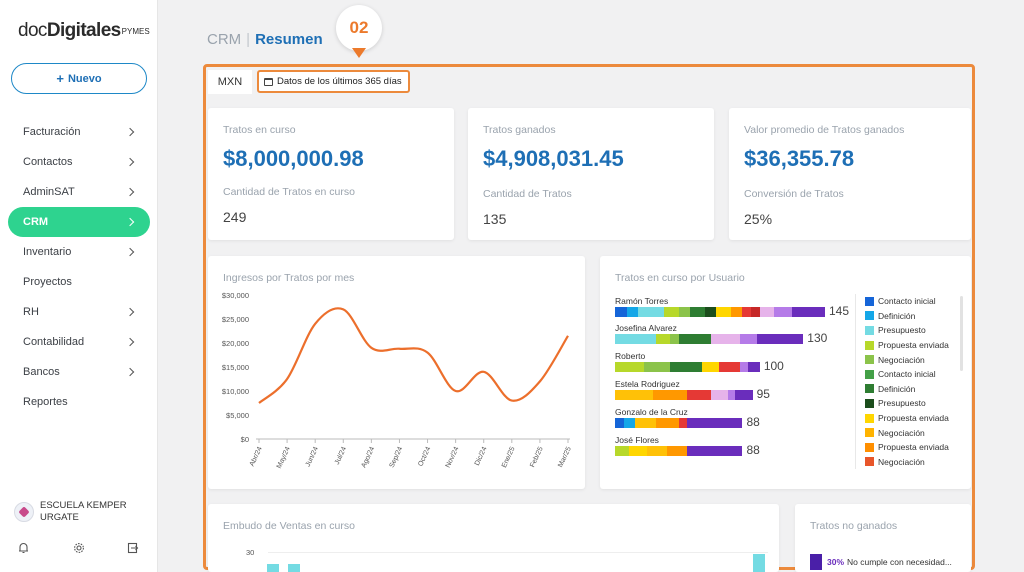  What do you see at coordinates (79, 312) in the screenshot?
I see `sidebar-item-rh: RH` at bounding box center [79, 312].